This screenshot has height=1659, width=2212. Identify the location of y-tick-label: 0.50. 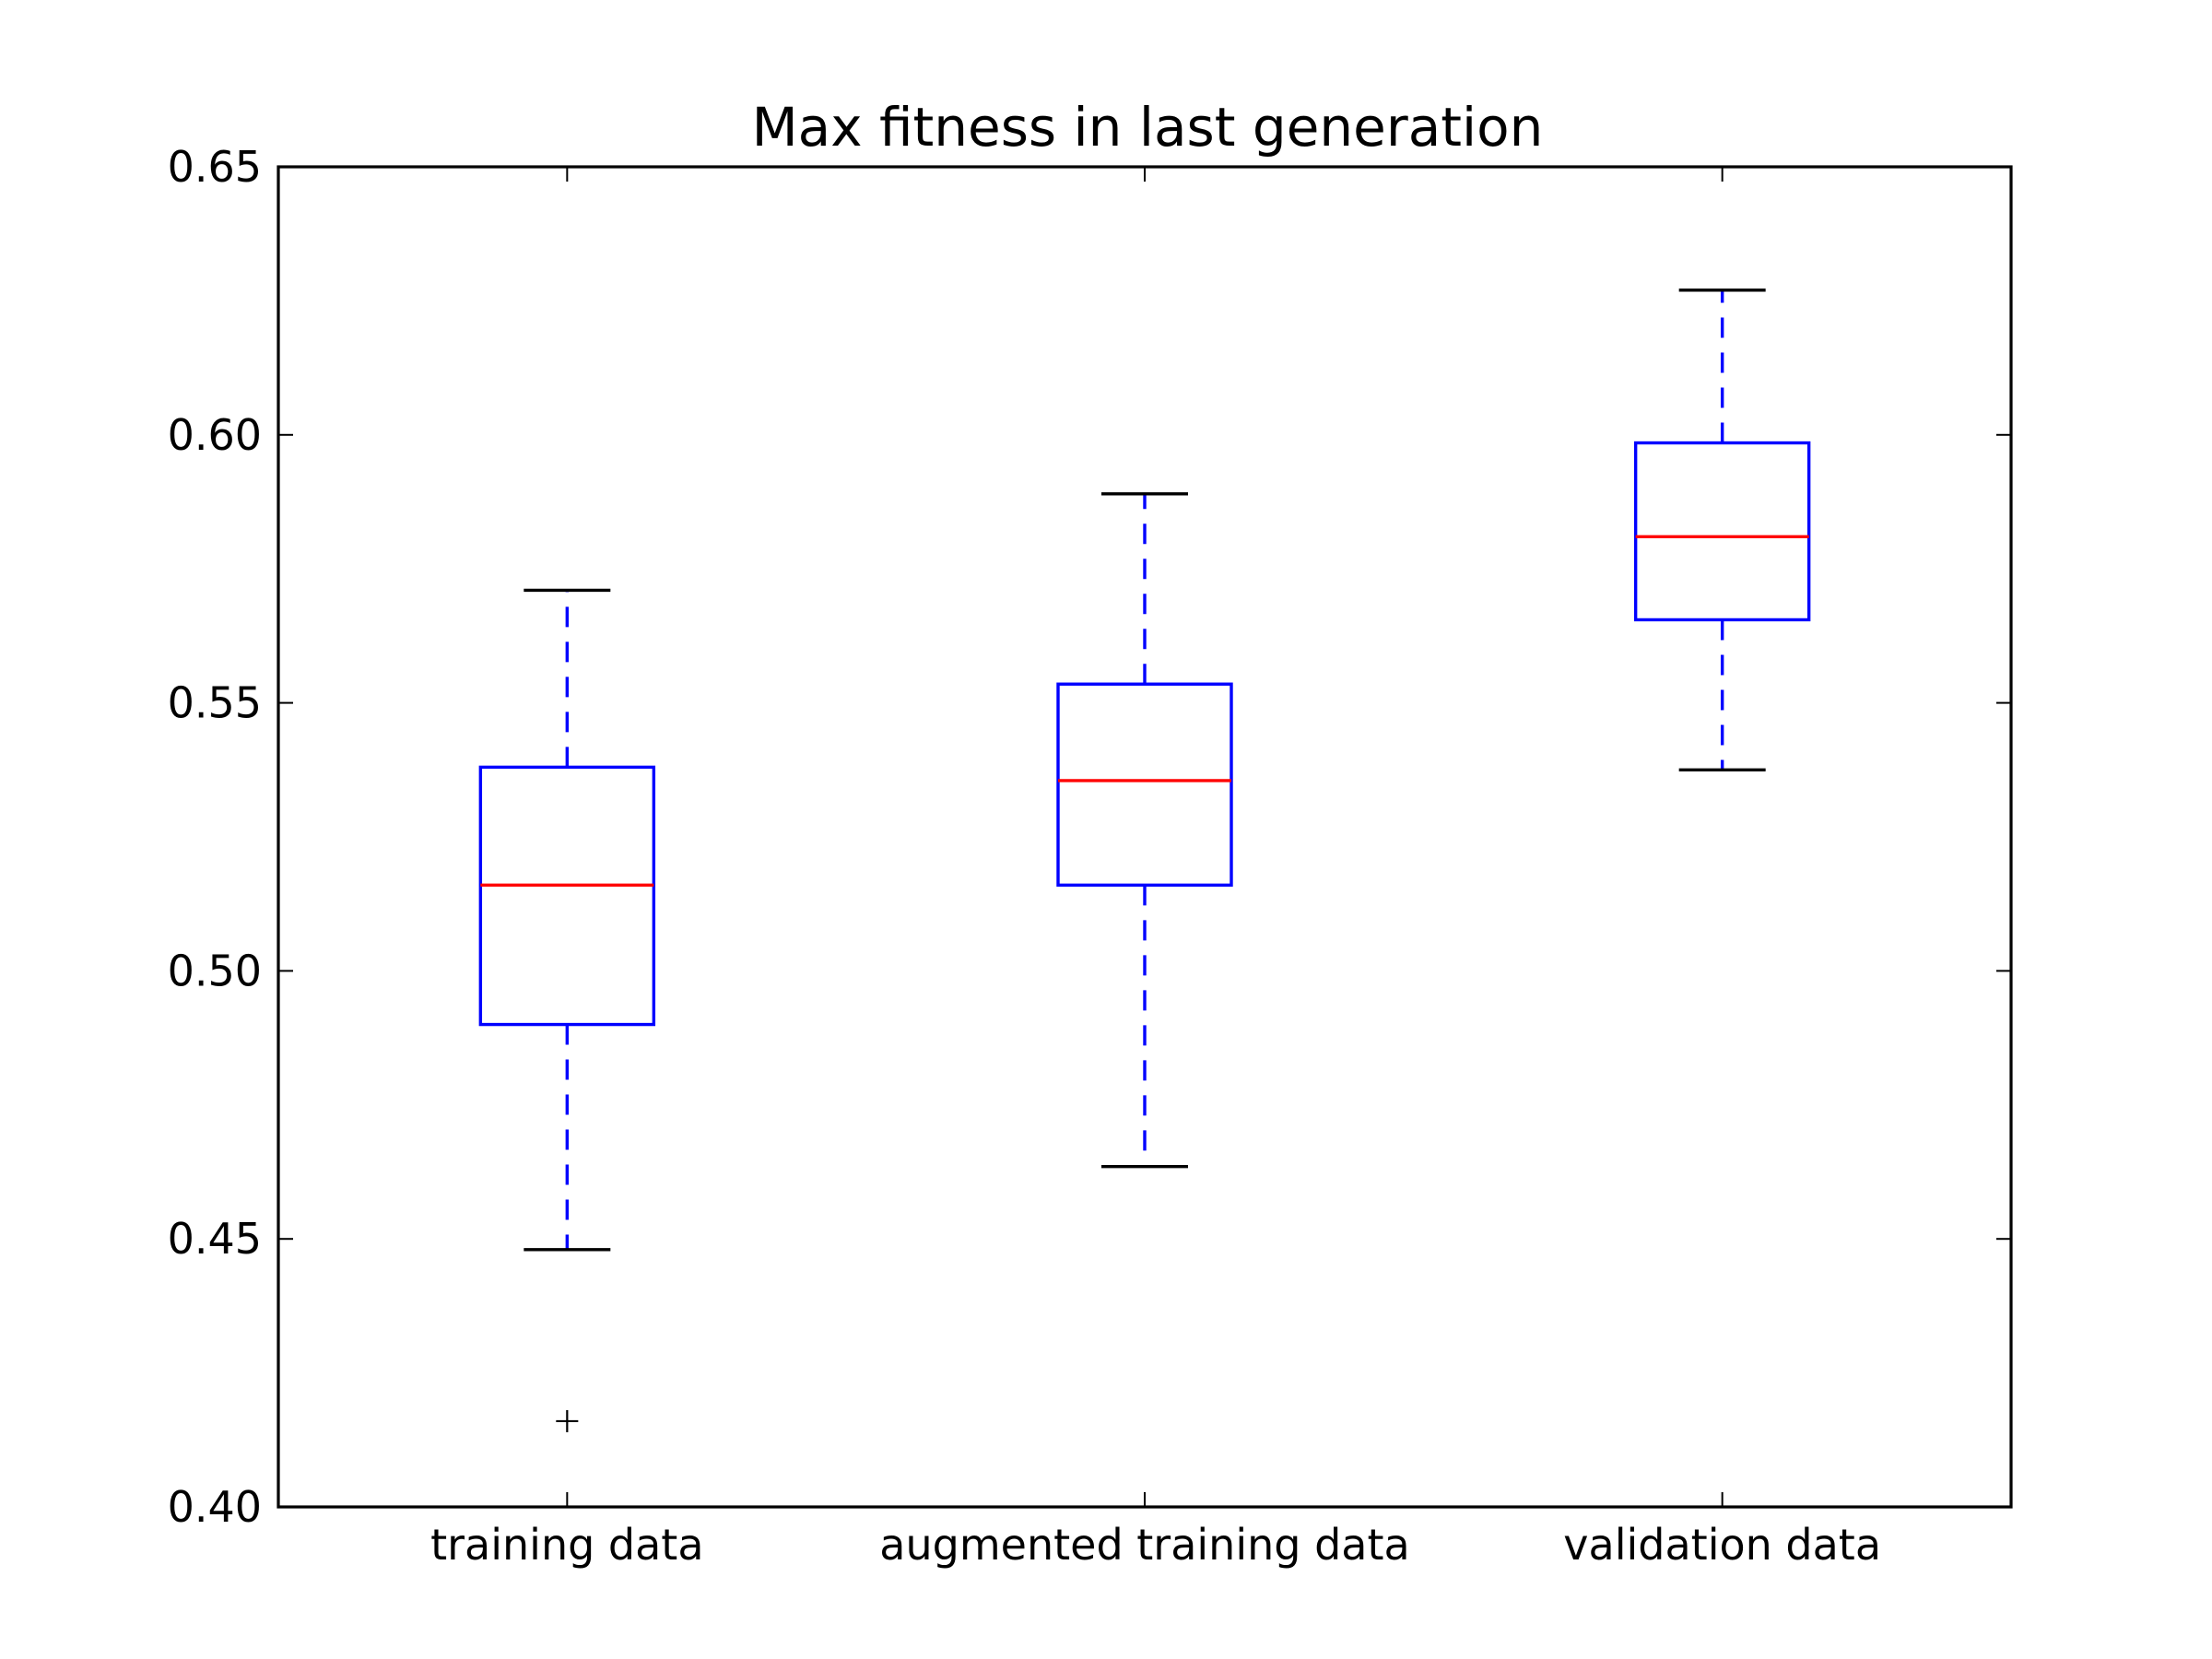
(215, 970).